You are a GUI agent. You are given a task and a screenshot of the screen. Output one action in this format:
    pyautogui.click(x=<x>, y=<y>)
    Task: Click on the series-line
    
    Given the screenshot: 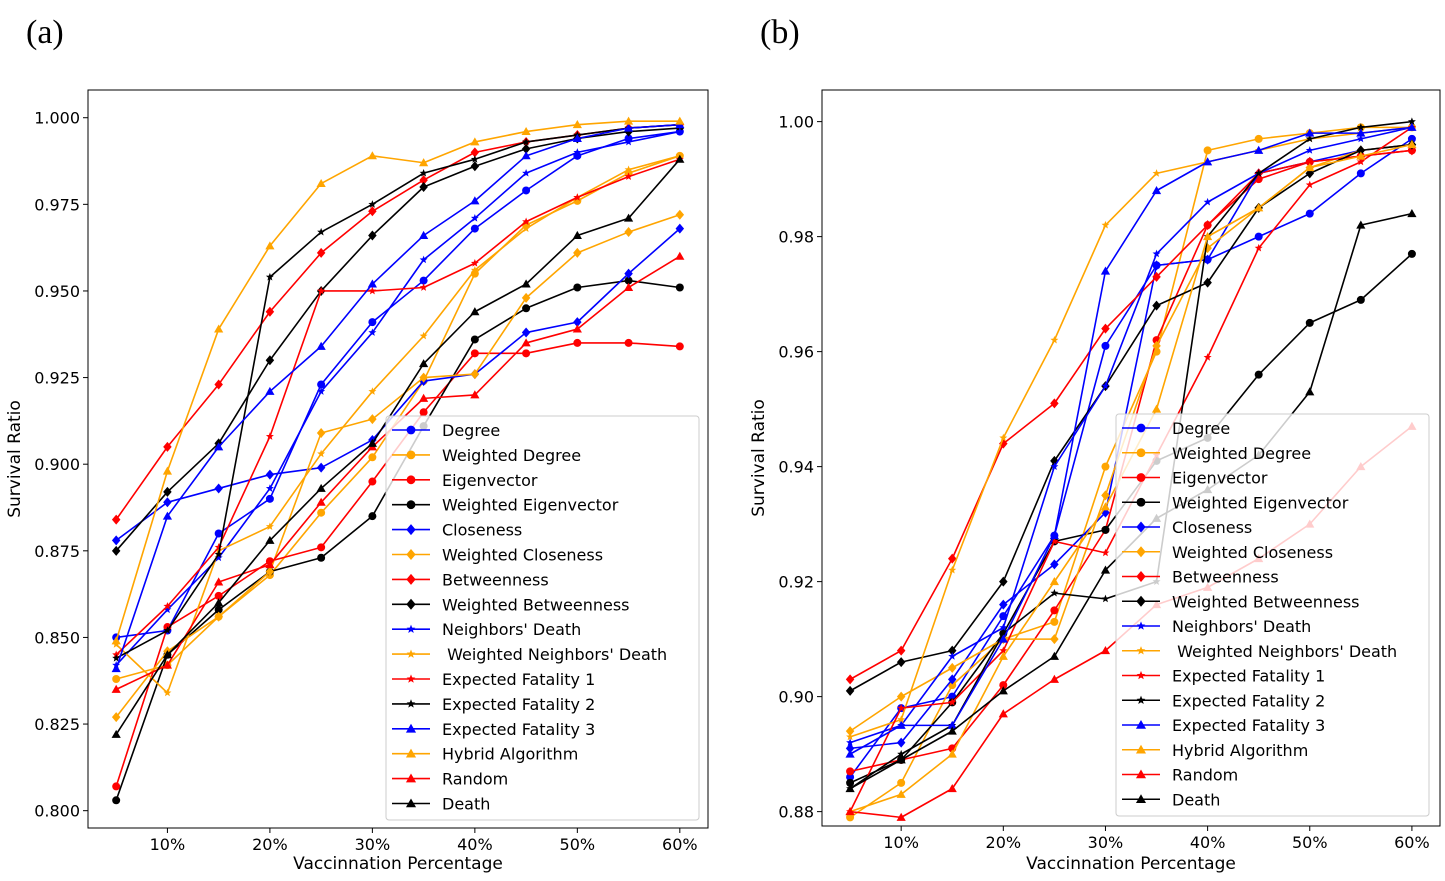 What is the action you would take?
    pyautogui.click(x=398, y=384)
    